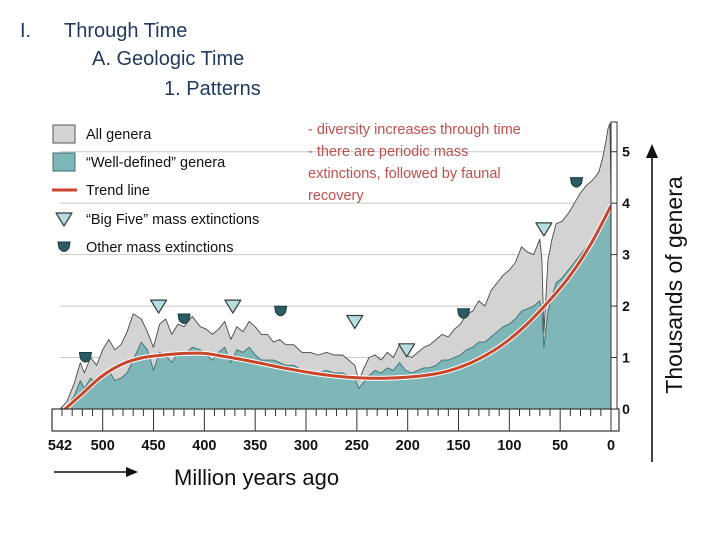 Image resolution: width=720 pixels, height=540 pixels. Describe the element at coordinates (611, 446) in the screenshot. I see `x-tick-label: 0` at that location.